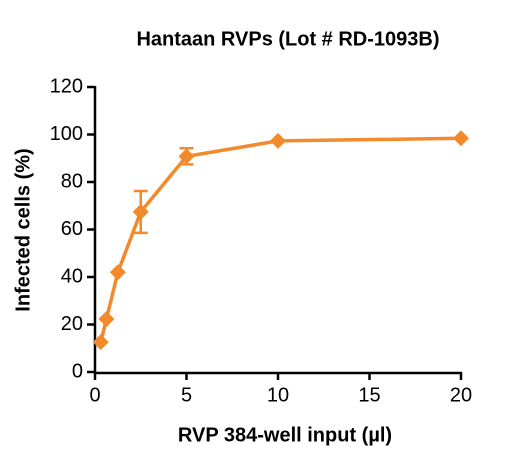 The height and width of the screenshot is (461, 506). Describe the element at coordinates (278, 395) in the screenshot. I see `x-tick-label: 10` at that location.